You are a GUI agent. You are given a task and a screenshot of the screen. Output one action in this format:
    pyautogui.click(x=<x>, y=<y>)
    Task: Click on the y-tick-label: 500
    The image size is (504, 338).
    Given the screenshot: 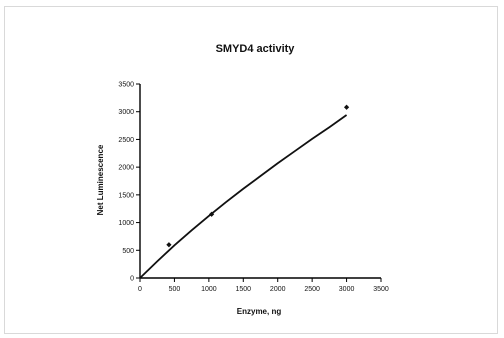 What is the action you would take?
    pyautogui.click(x=128, y=251)
    